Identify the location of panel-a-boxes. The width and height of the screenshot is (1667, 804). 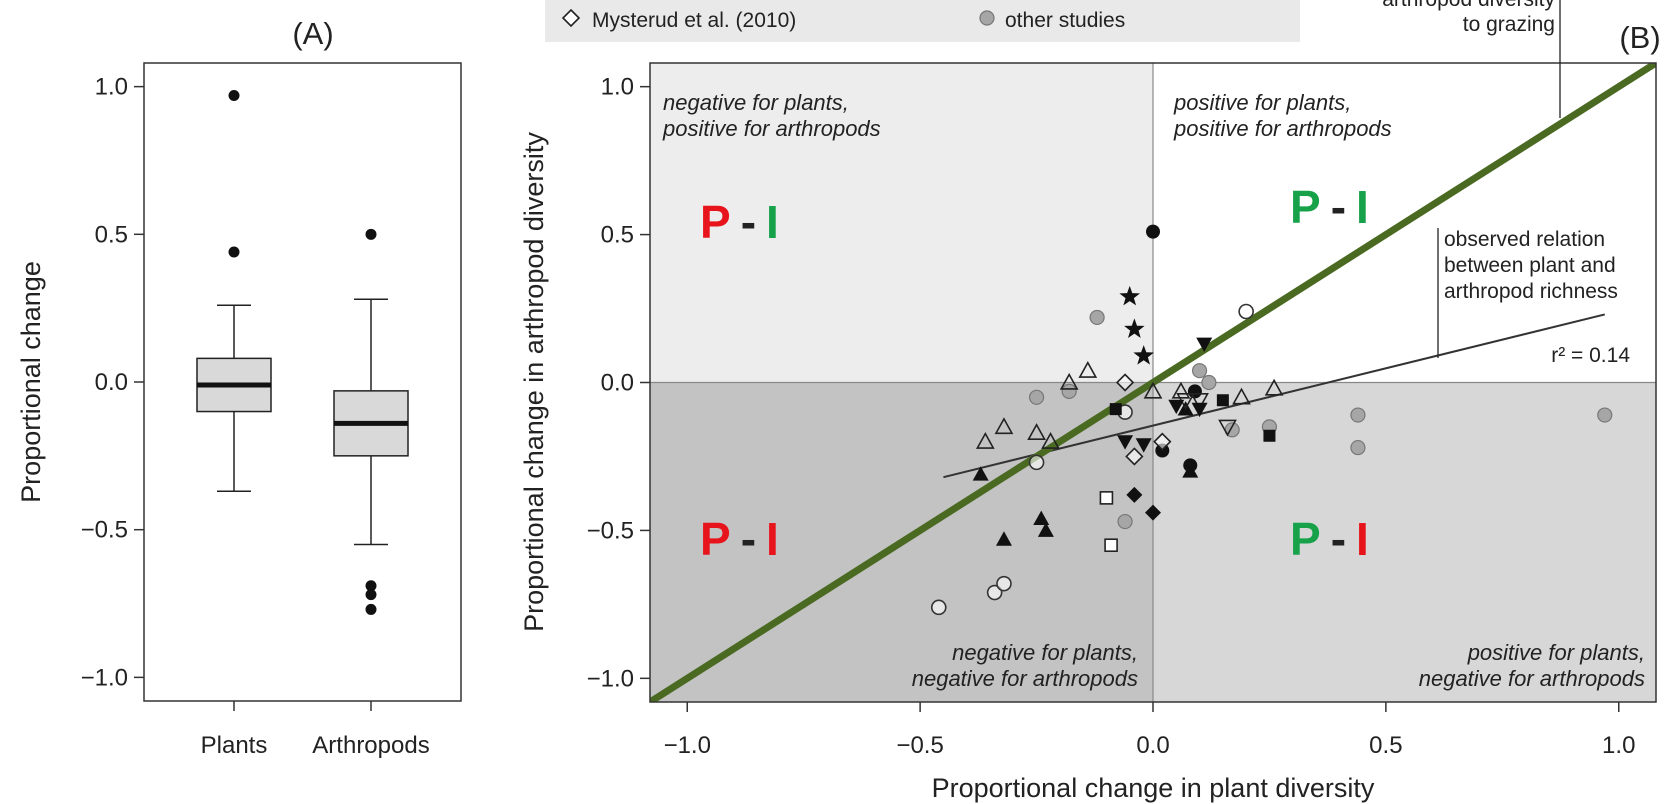
(302, 352).